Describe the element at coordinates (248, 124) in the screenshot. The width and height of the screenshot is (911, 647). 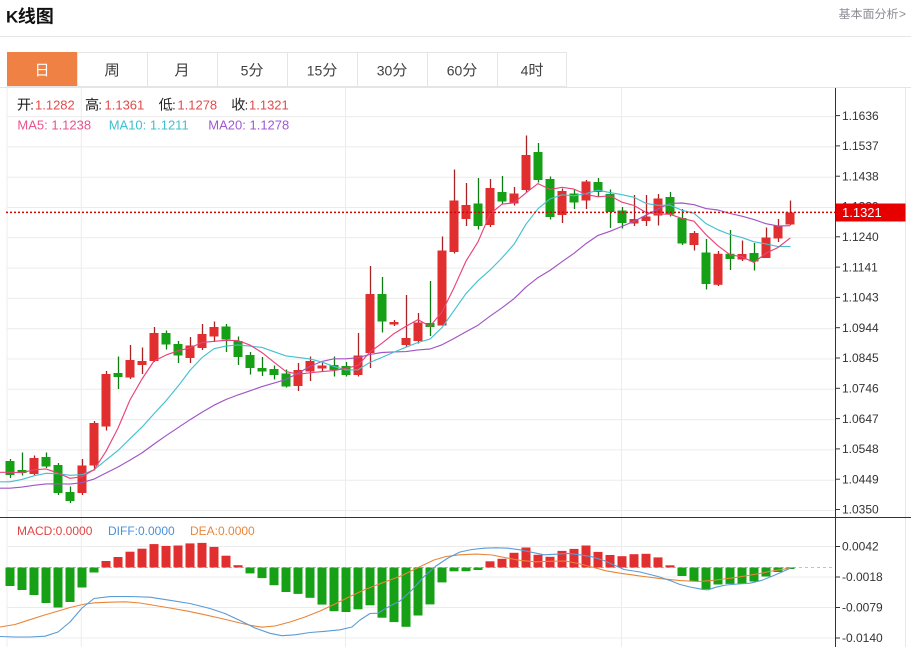
I see `svg-text: MA20: 1.1278` at that location.